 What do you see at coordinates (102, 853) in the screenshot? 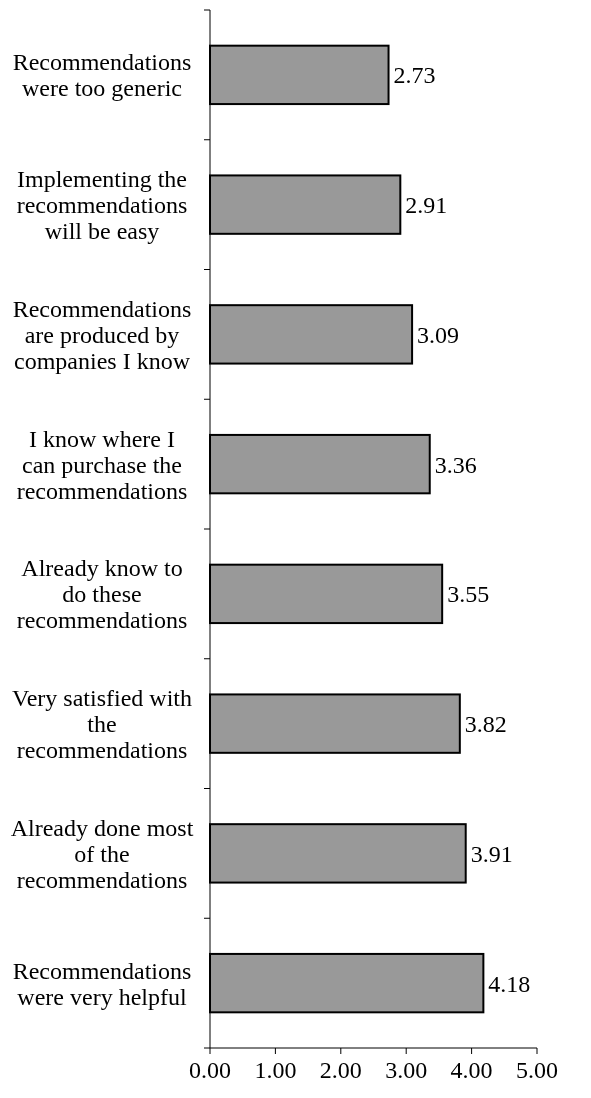
I see `y-tick-label: Already done most of the recommendations` at bounding box center [102, 853].